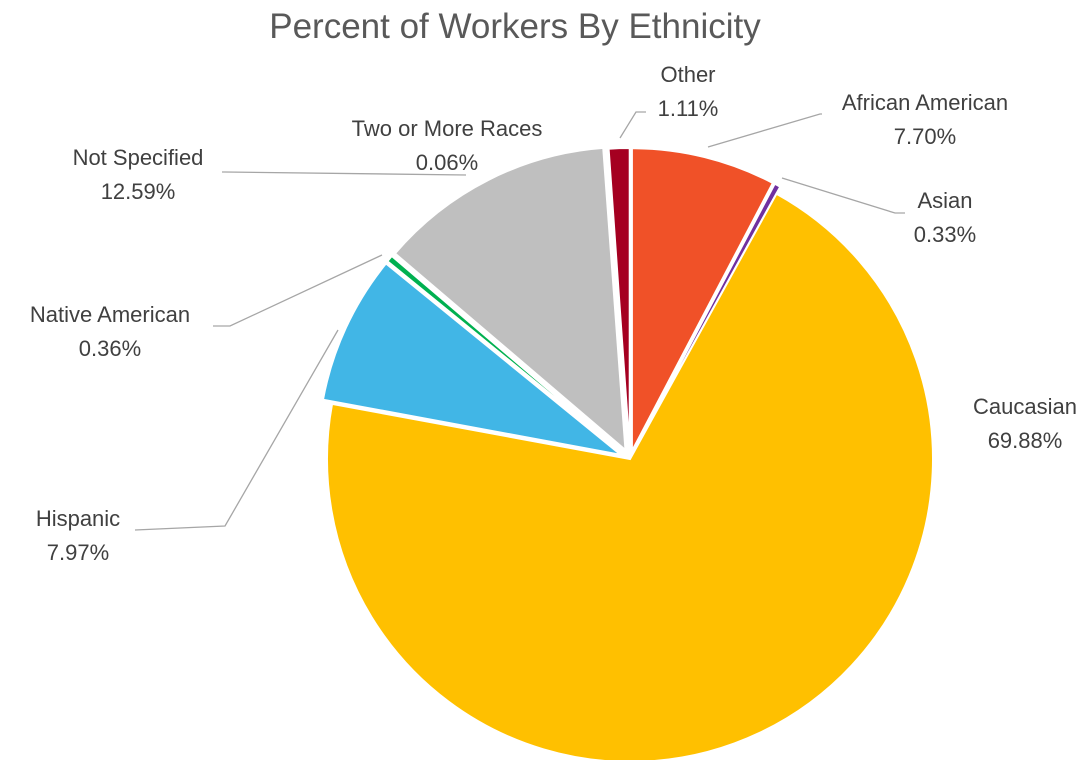 Image resolution: width=1091 pixels, height=760 pixels. What do you see at coordinates (925, 136) in the screenshot?
I see `data-label-value-african-american: 7.70%` at bounding box center [925, 136].